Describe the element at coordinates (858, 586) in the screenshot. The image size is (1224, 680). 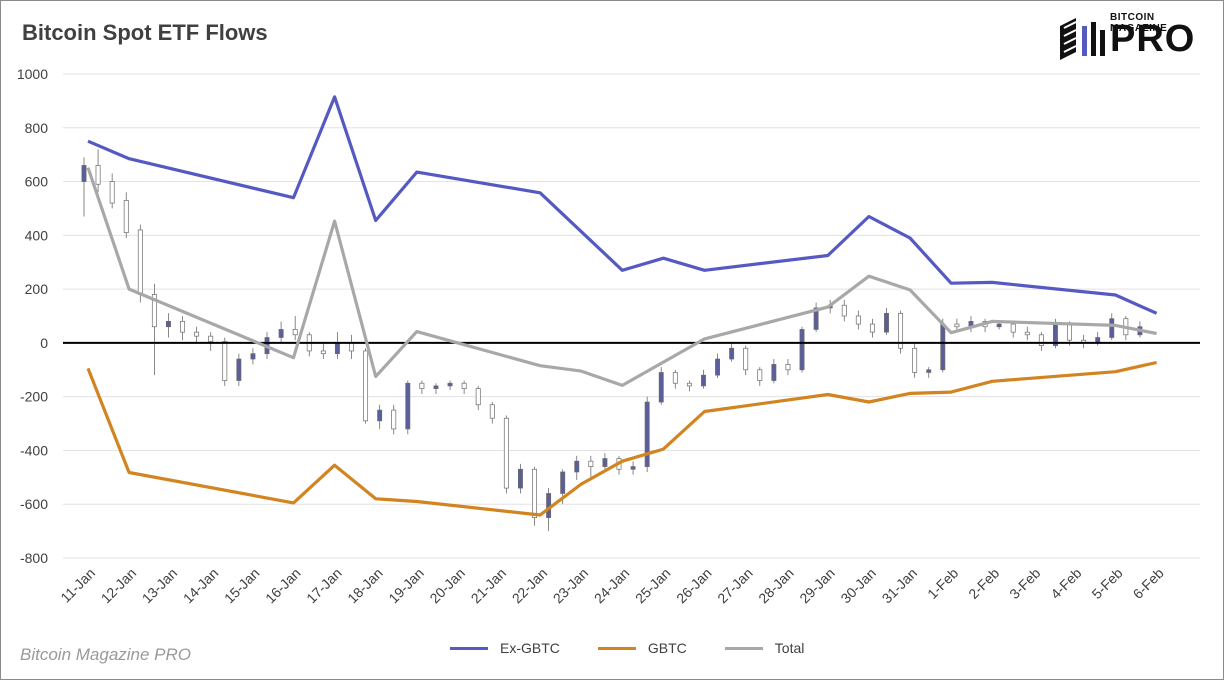
I see `x-tick-label: 30-Jan` at that location.